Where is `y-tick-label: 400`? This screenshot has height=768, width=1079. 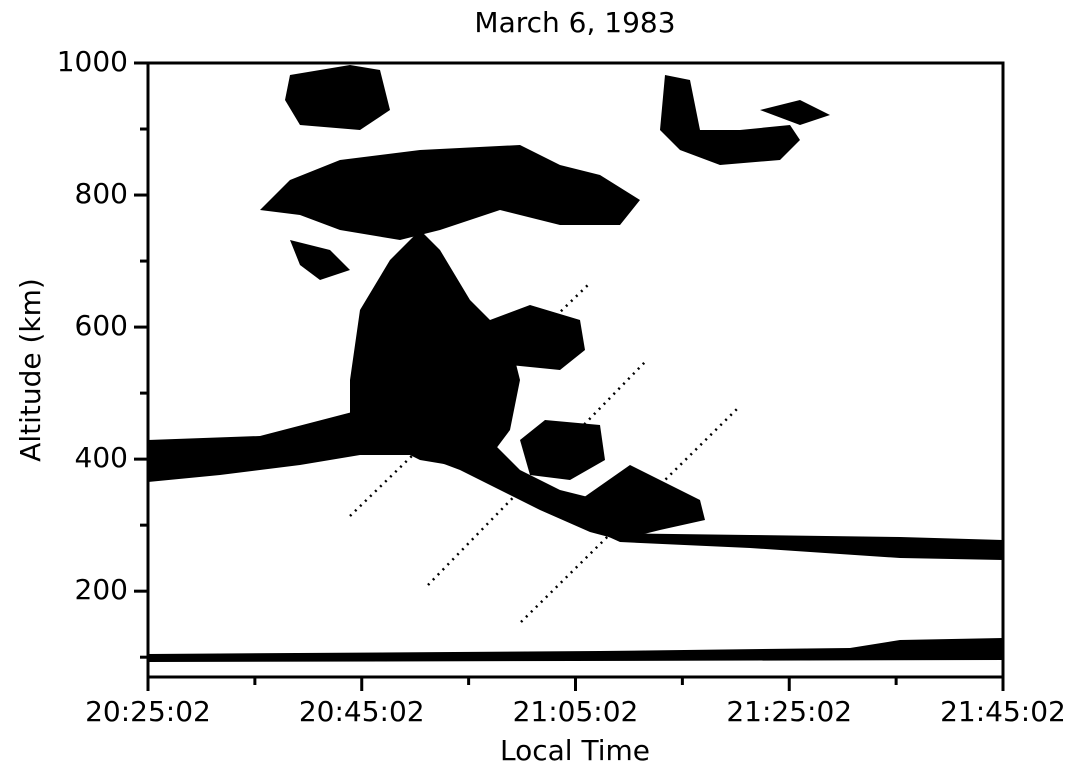
y-tick-label: 400 is located at coordinates (101, 457).